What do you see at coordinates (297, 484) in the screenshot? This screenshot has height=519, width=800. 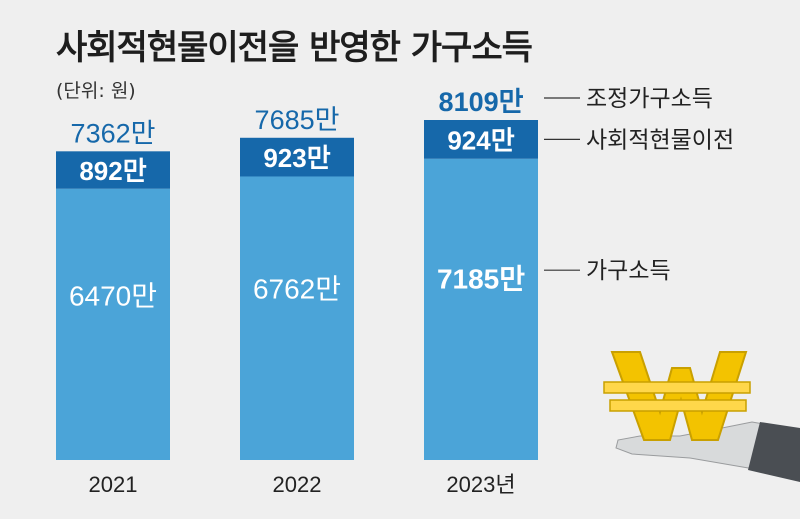 I see `x-tick-label: 2022` at bounding box center [297, 484].